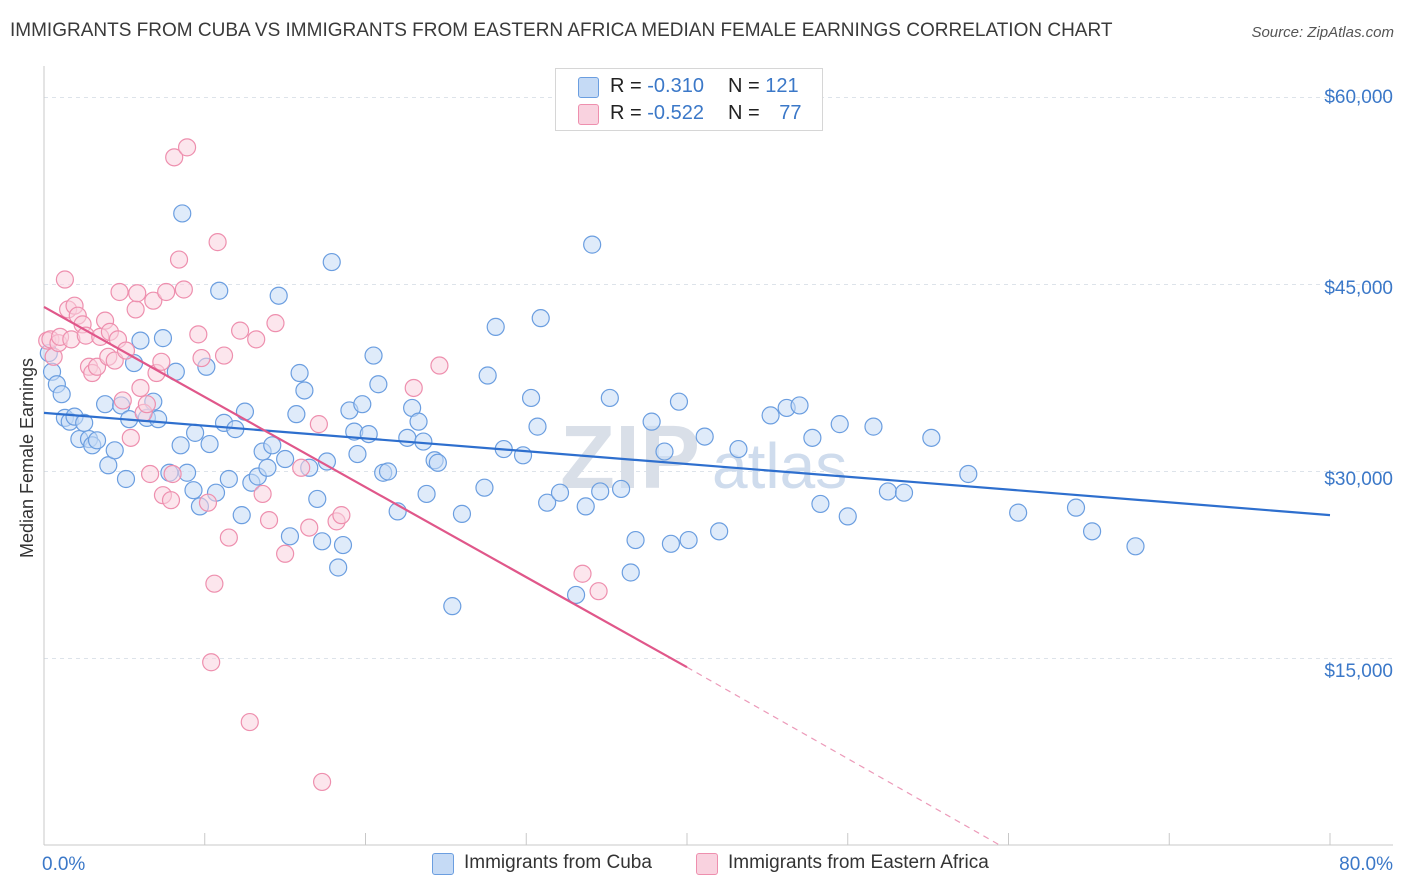 The height and width of the screenshot is (892, 1406). What do you see at coordinates (1322, 32) in the screenshot?
I see `chart-source: Source: ZipAtlas.com` at bounding box center [1322, 32].